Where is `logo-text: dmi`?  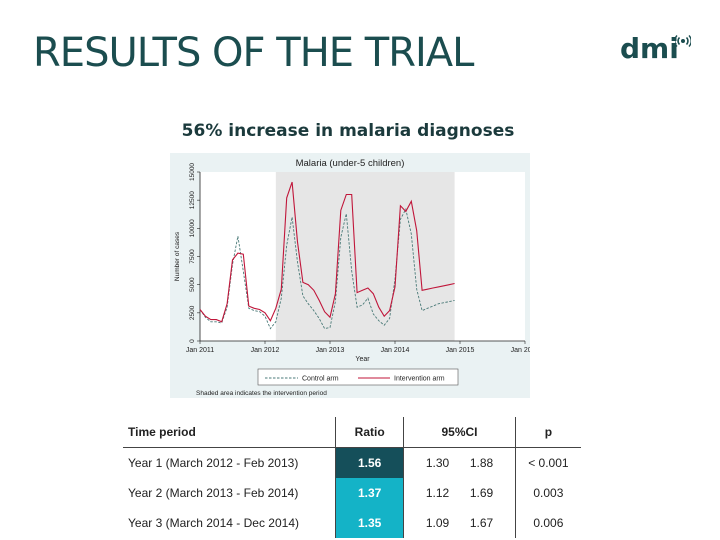 logo-text: dmi is located at coordinates (649, 48).